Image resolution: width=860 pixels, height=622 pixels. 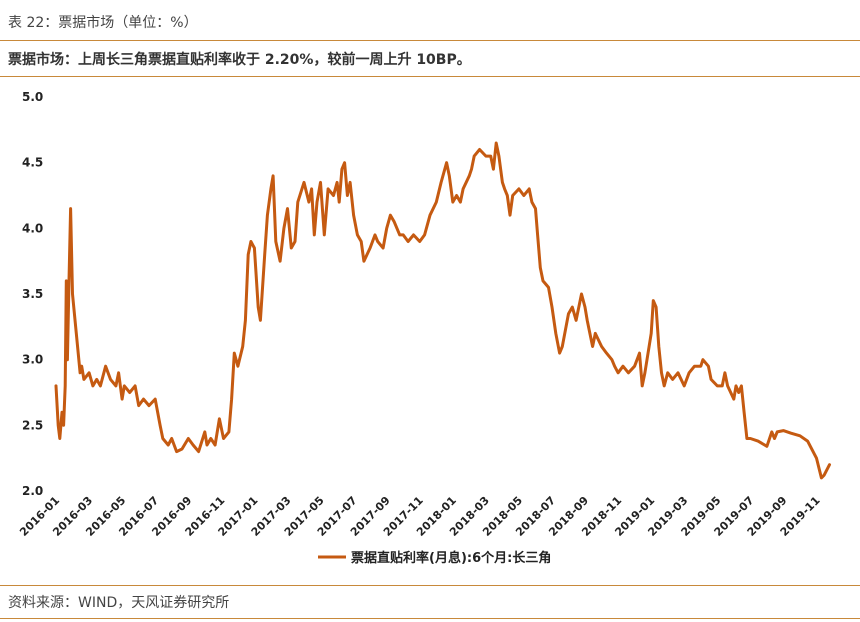 I want to click on y-tick-label: 2.5, so click(x=32, y=425).